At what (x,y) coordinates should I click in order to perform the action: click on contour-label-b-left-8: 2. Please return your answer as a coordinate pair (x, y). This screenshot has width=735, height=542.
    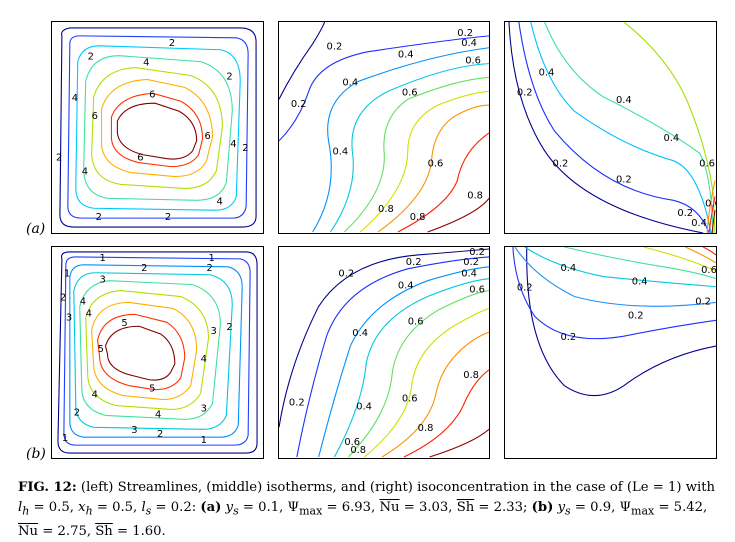
    Looking at the image, I should click on (160, 434).